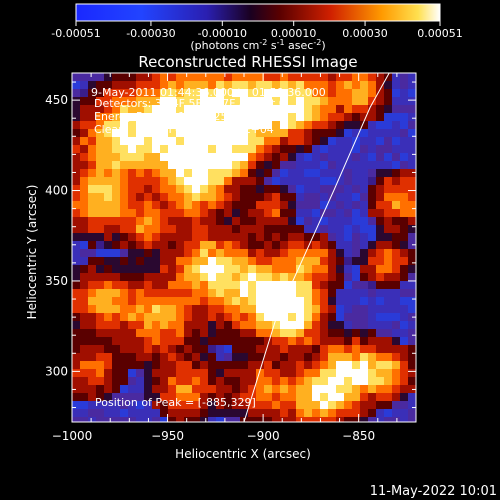 This screenshot has height=500, width=500. I want to click on annotation-clean: Clean, so click(109, 129).